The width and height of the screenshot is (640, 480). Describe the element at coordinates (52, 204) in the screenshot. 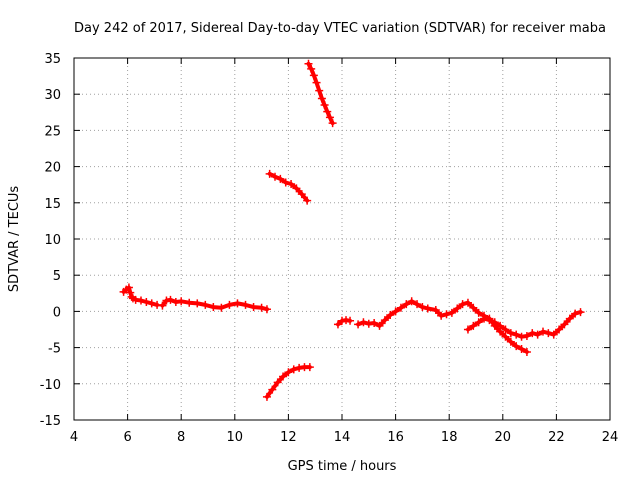

I see `y-tick-label: 15` at that location.